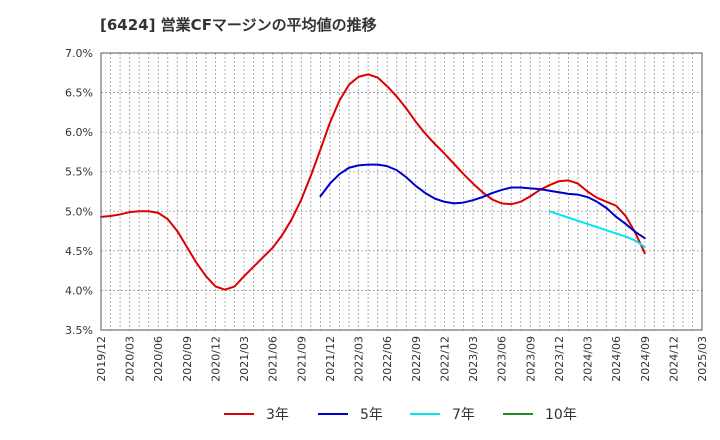  Describe the element at coordinates (400, 415) in the screenshot. I see `legend-layer: 3年 5年 7年 10年` at that location.